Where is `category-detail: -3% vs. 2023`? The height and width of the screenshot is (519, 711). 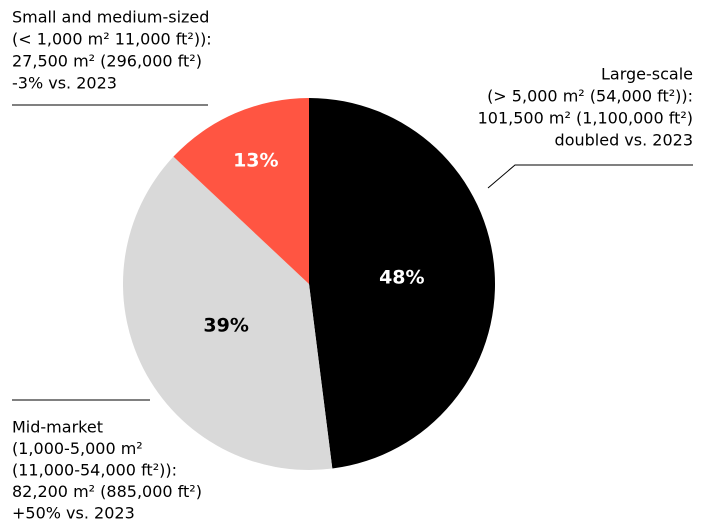
category-detail: -3% vs. 2023 is located at coordinates (64, 83).